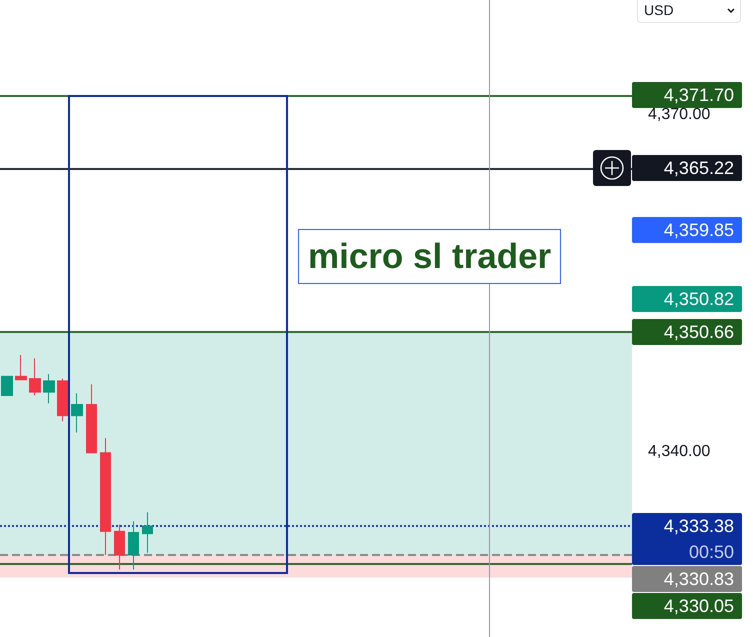  I want to click on ref-line-label: 4,350.66, so click(698, 332).